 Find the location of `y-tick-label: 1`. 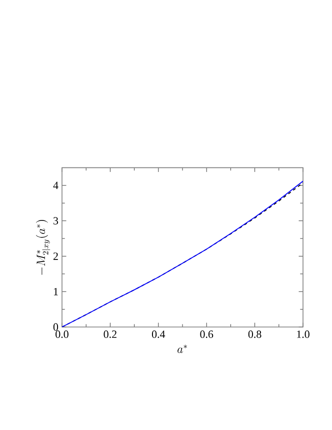

y-tick-label: 1 is located at coordinates (56, 292).